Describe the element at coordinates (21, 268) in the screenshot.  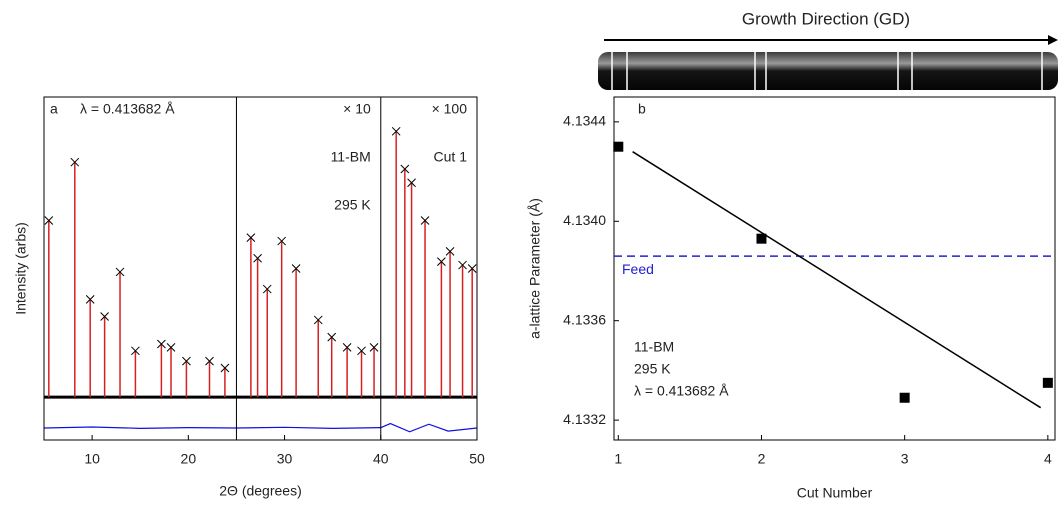
I see `y-axis-label: Intensity (arbs)` at that location.